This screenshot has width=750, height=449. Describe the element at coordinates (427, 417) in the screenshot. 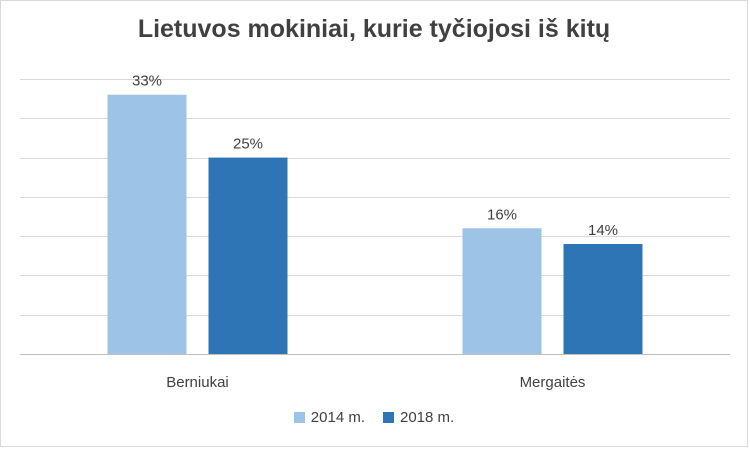

I see `legend-label: 2018 m.` at that location.